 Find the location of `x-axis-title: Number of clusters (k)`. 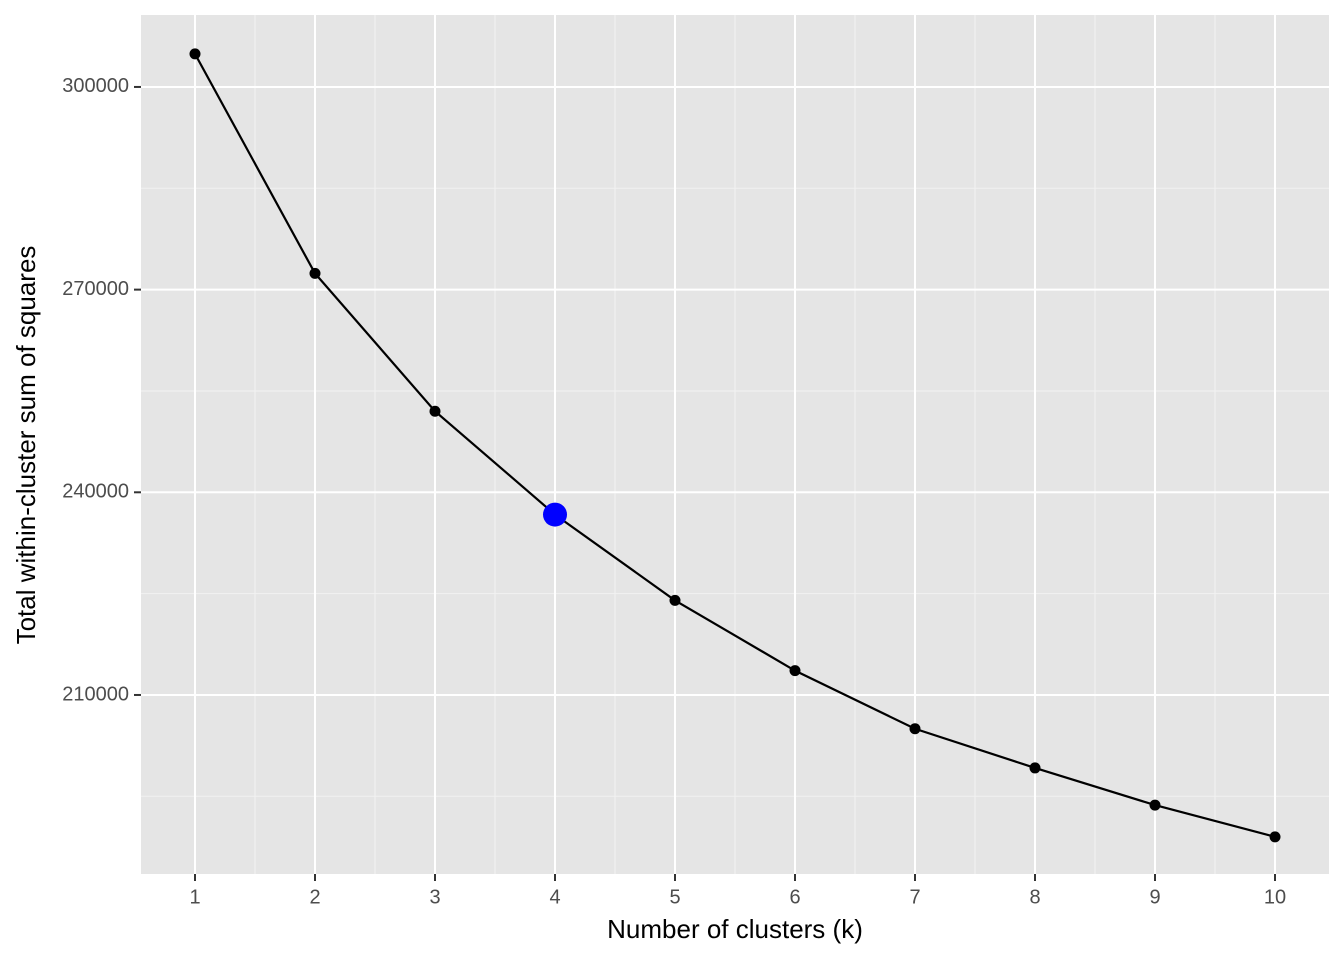

x-axis-title: Number of clusters (k) is located at coordinates (735, 929).